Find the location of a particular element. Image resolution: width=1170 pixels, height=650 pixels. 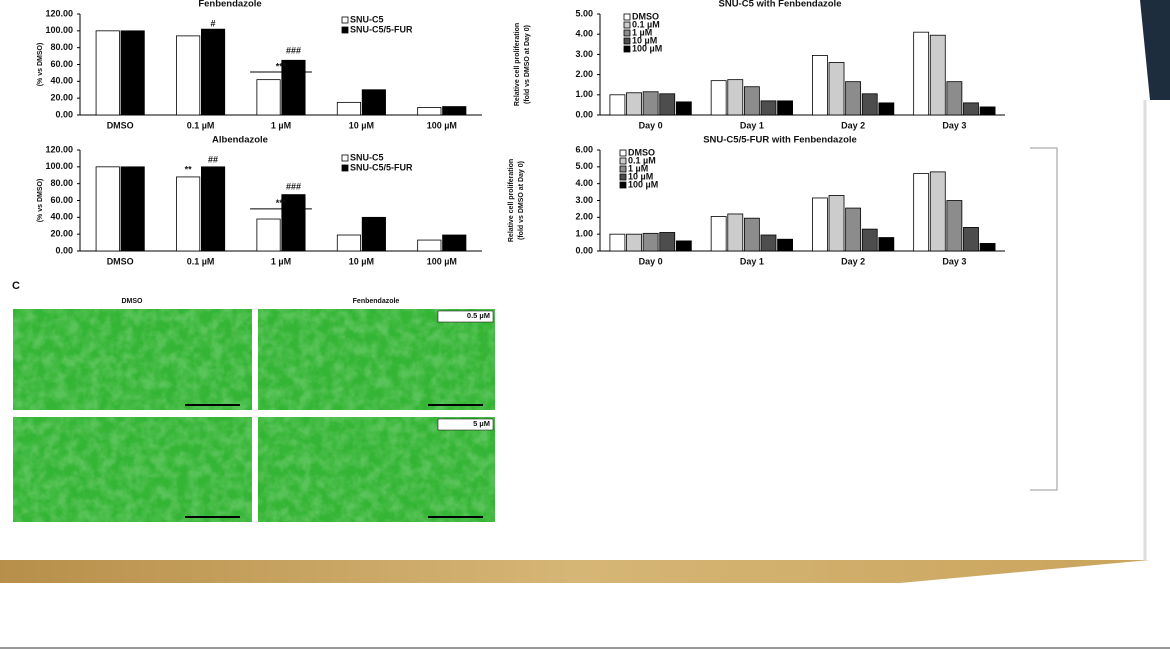

x-tick-label: 0.1 µM is located at coordinates (201, 261).